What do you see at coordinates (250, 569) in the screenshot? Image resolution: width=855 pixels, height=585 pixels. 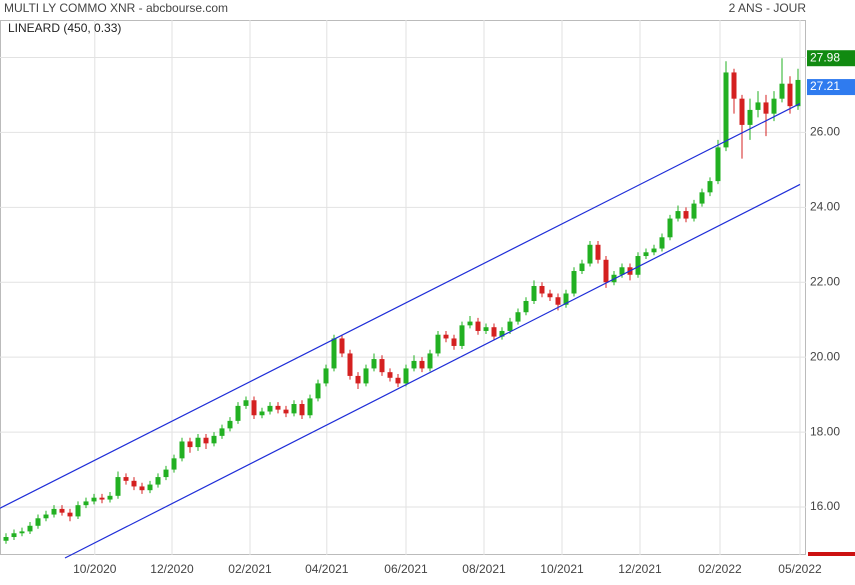 I see `x-tick-label: 02/2021` at bounding box center [250, 569].